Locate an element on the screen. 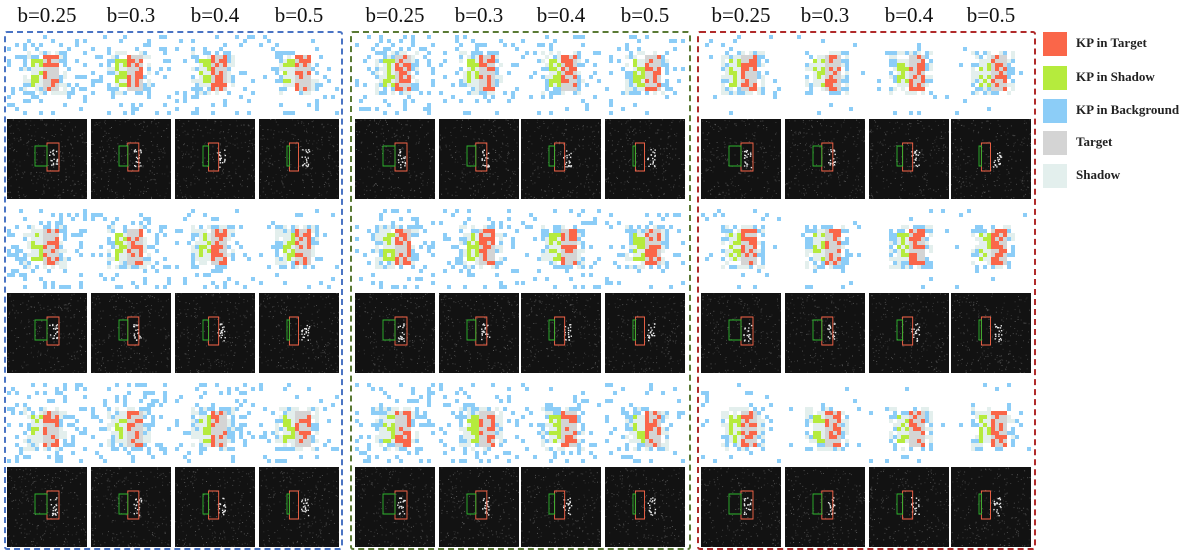 This screenshot has width=1197, height=555. legend-item: KP in Shadow is located at coordinates (1120, 78).